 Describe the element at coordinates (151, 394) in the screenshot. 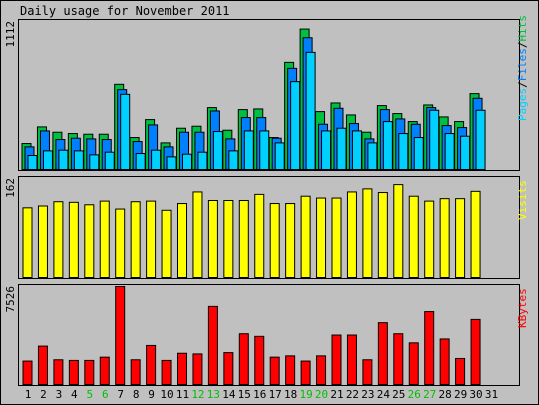

I see `x-tick-label-9: 9` at that location.